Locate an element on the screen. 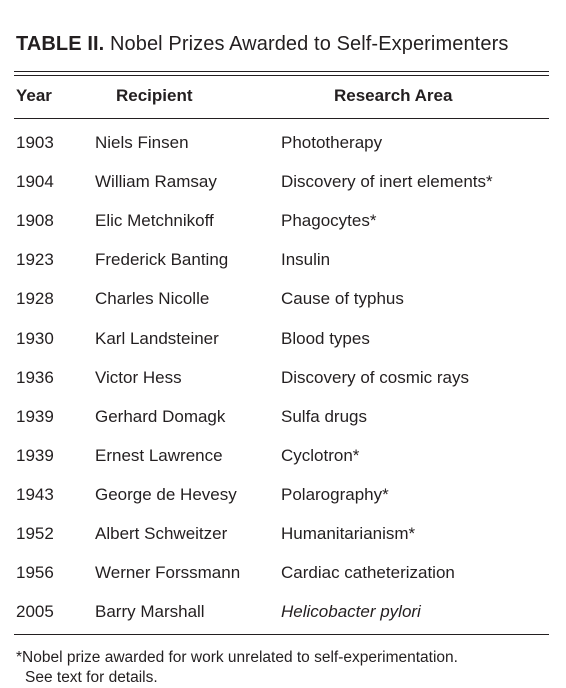 The image size is (566, 688). cell-research-area: Blood types is located at coordinates (325, 338).